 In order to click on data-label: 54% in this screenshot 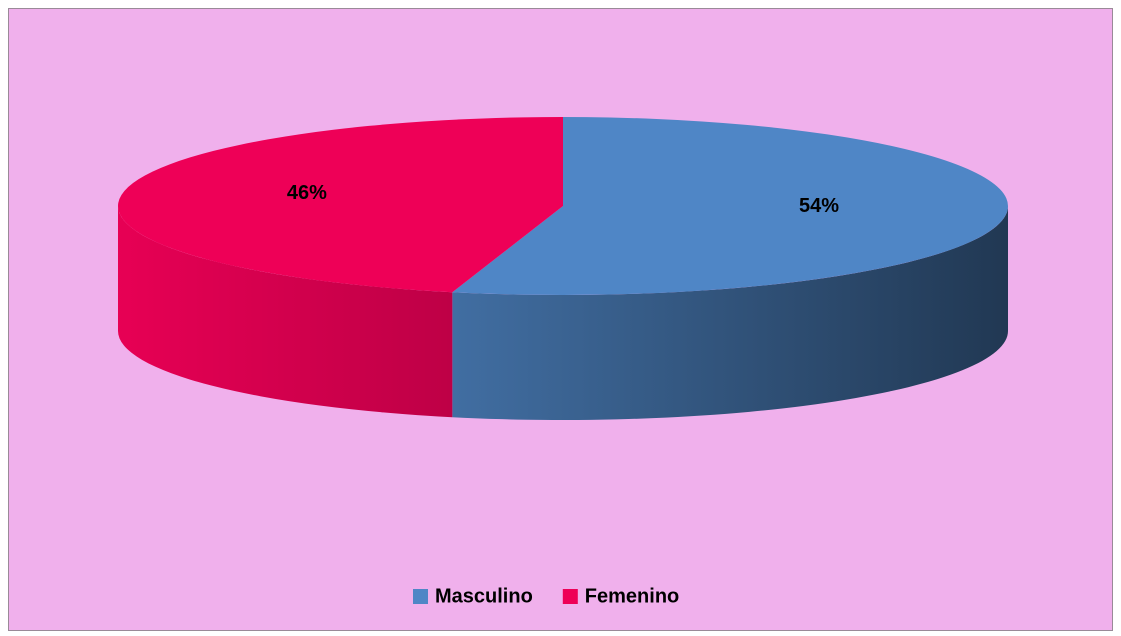, I will do `click(819, 206)`.